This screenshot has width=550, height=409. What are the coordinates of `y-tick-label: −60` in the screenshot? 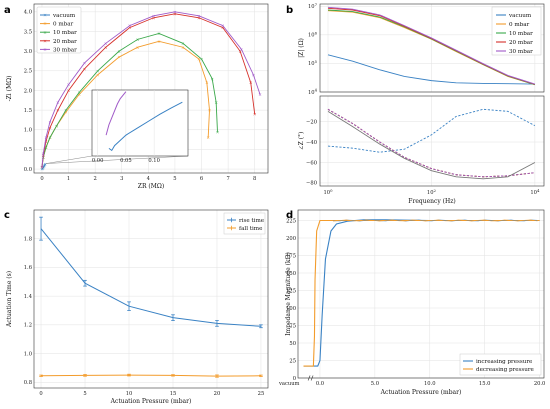 It's located at (311, 163).